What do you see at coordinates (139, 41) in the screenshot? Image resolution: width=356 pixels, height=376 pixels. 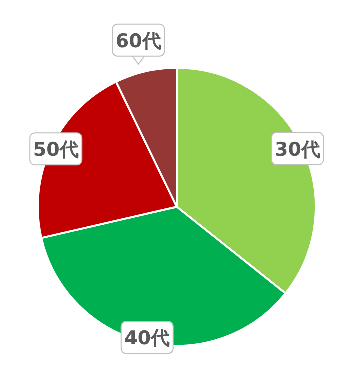 I see `slice-label: 60代` at bounding box center [139, 41].